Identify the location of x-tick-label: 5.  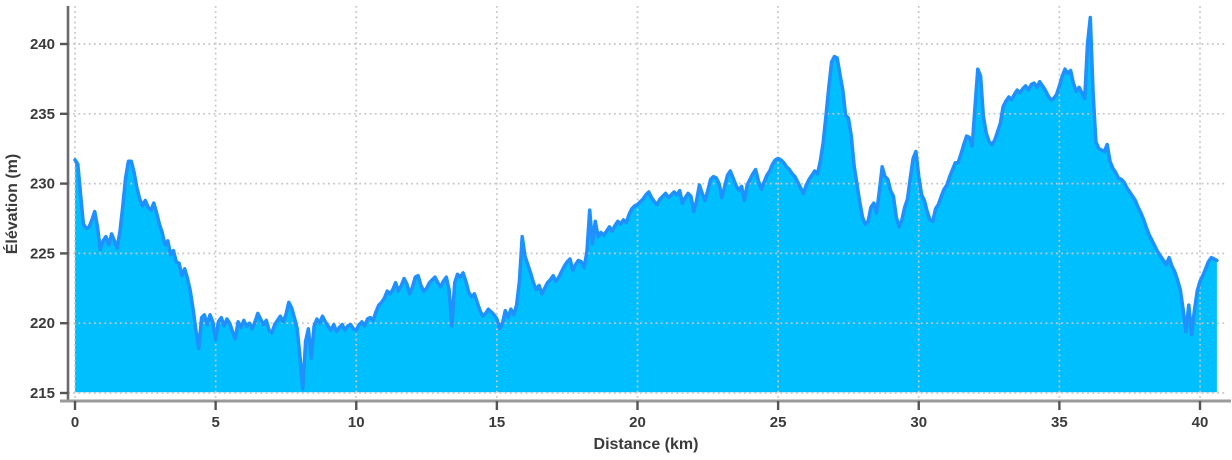
(215, 422).